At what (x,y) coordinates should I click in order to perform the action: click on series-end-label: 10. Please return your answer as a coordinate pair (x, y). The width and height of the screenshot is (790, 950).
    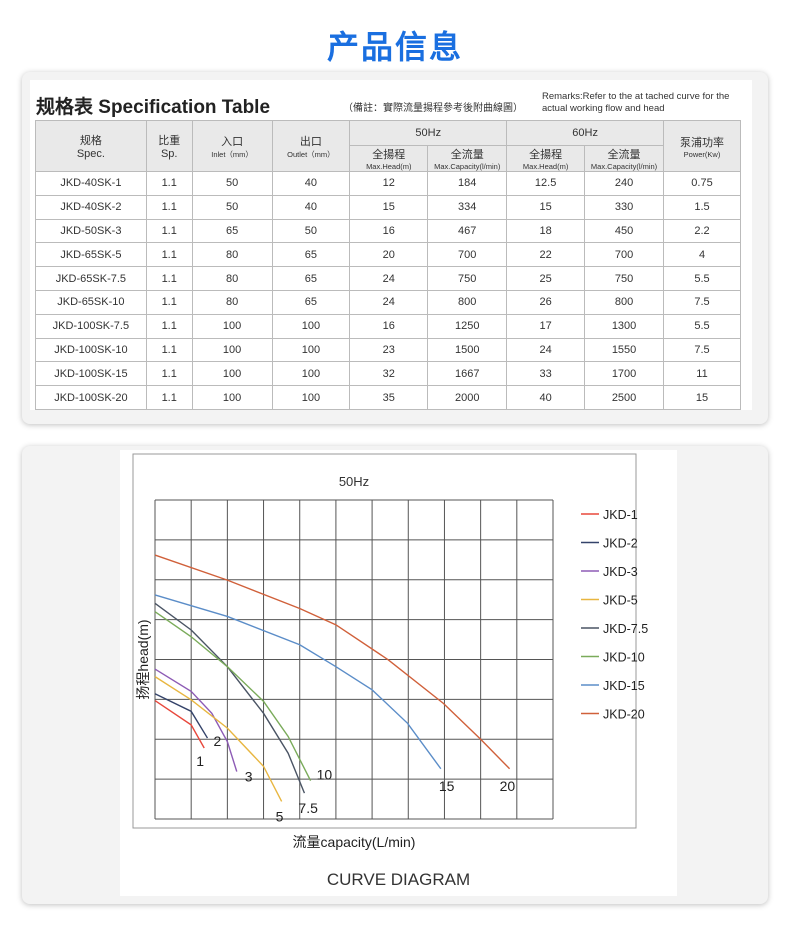
    Looking at the image, I should click on (325, 775).